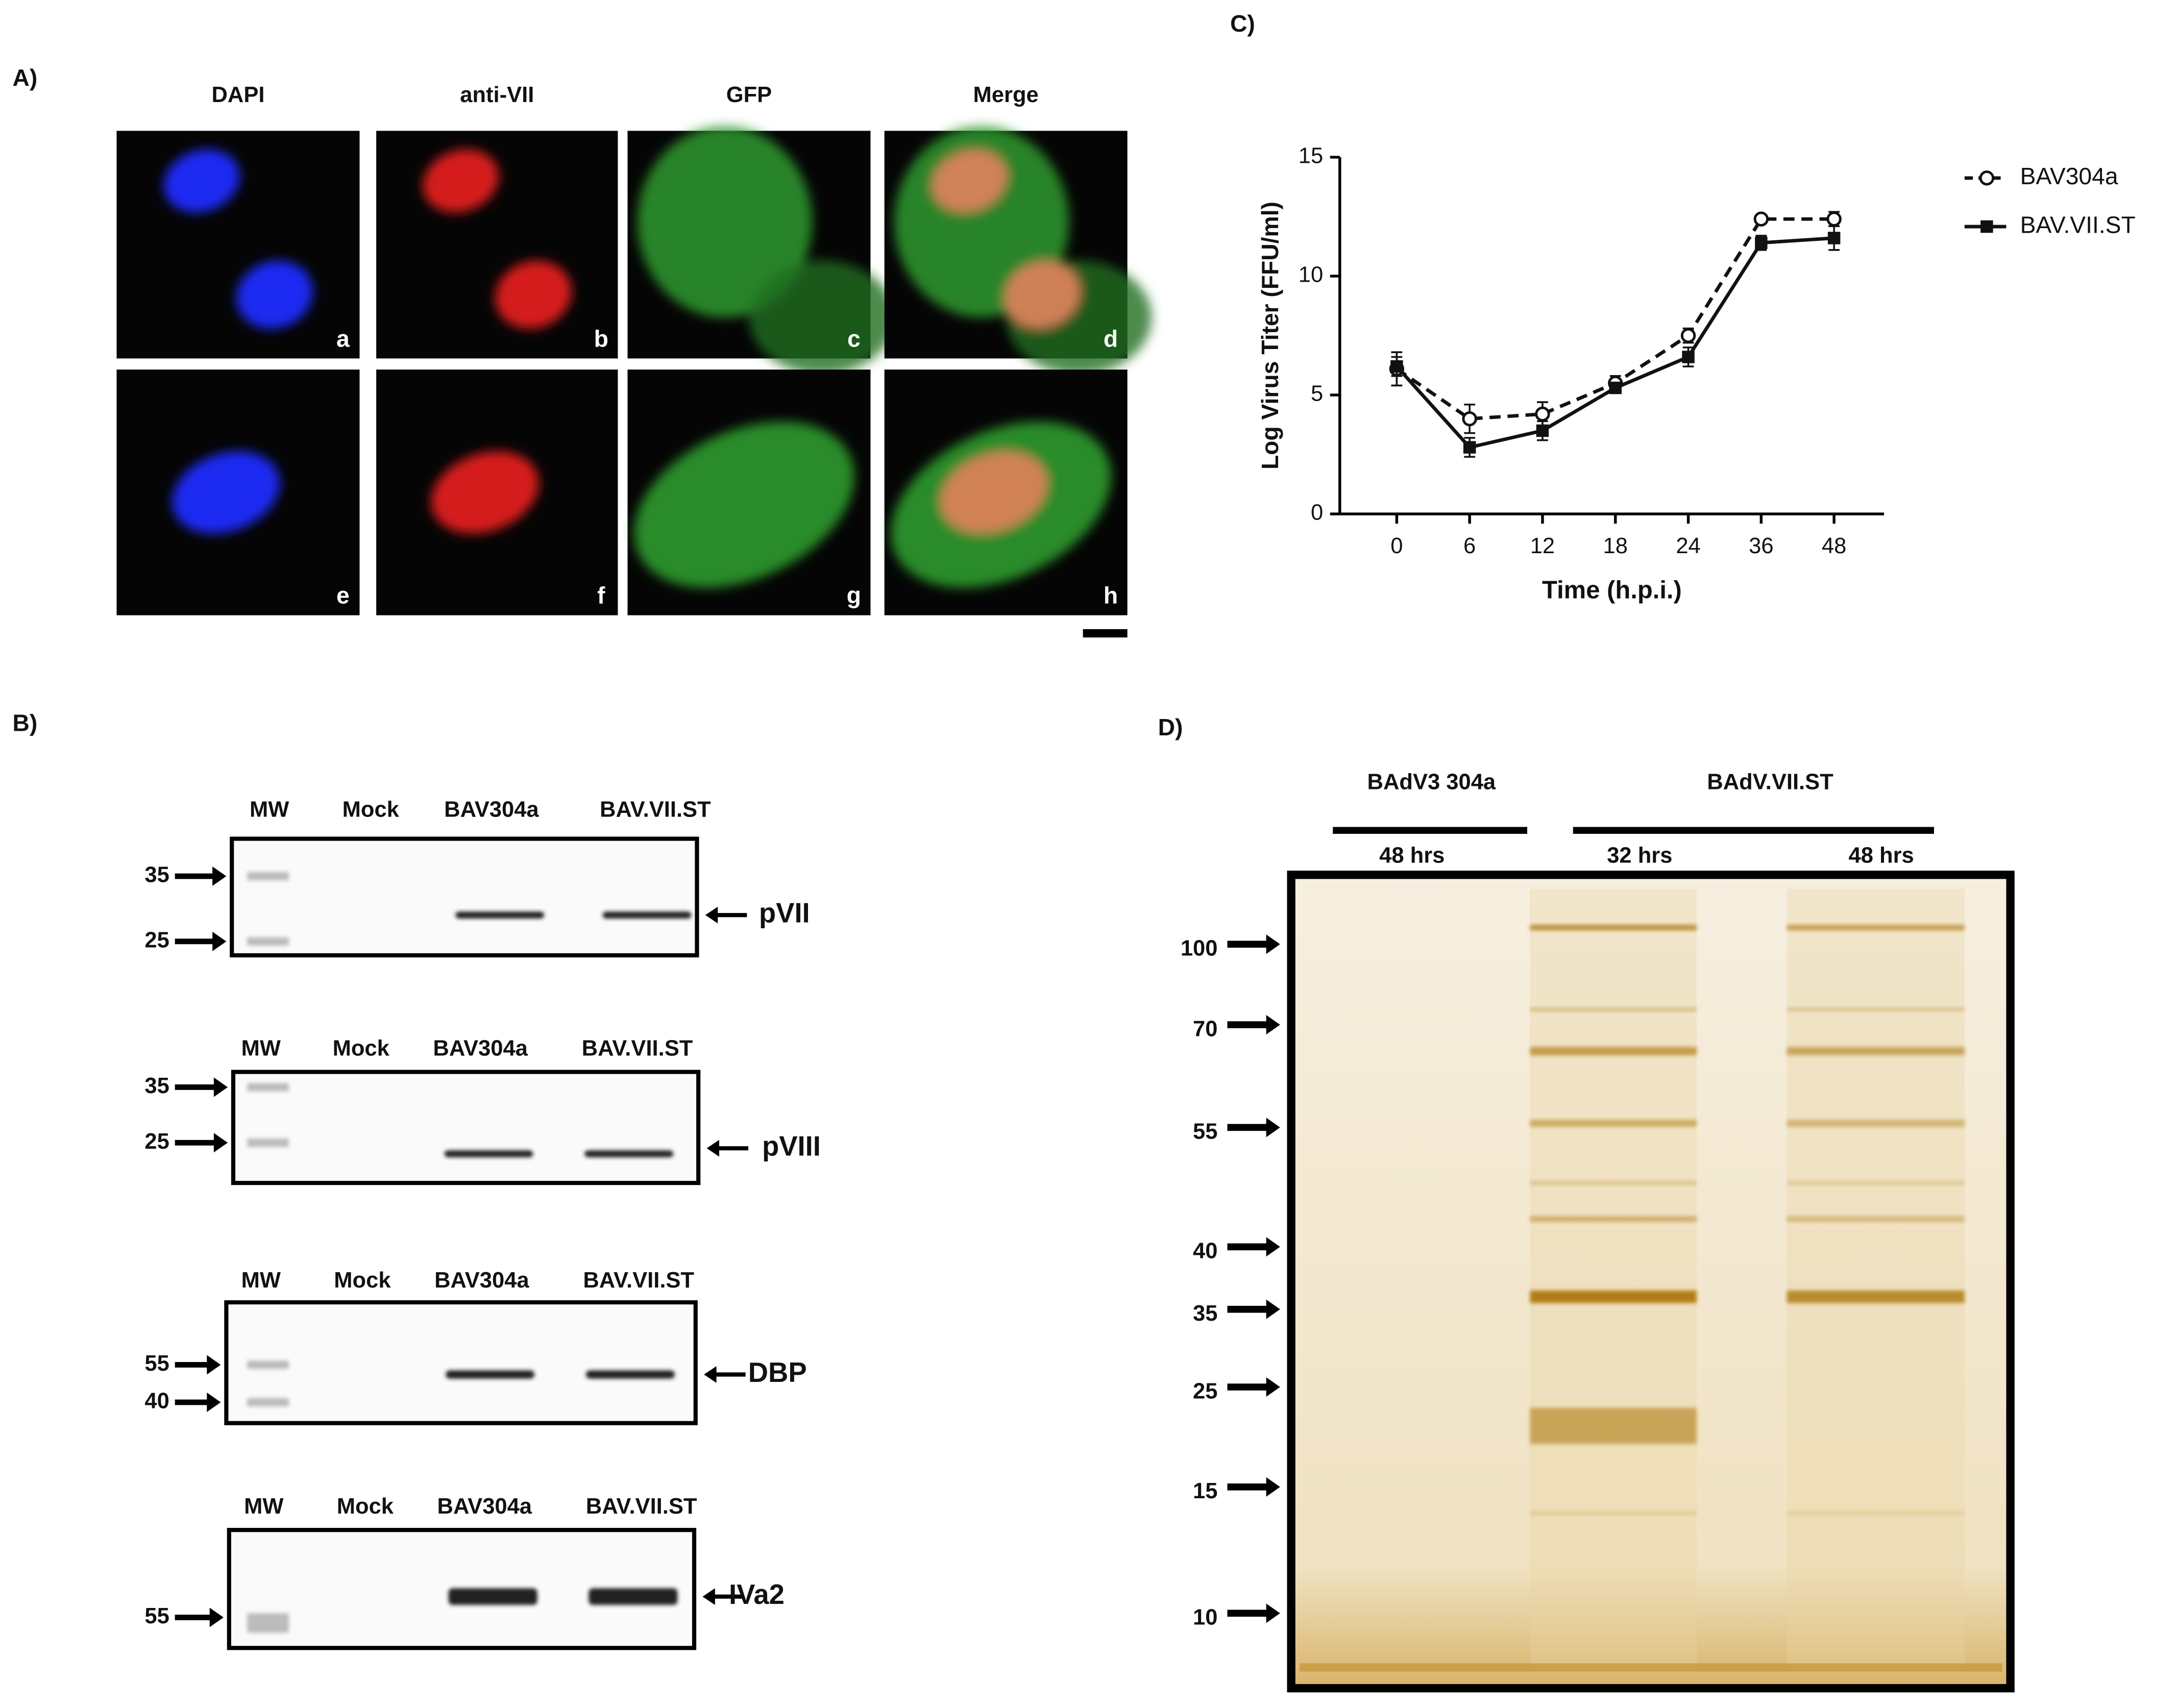 Image resolution: width=2177 pixels, height=1708 pixels. What do you see at coordinates (1612, 590) in the screenshot?
I see `label: Time (h.p.i.)` at bounding box center [1612, 590].